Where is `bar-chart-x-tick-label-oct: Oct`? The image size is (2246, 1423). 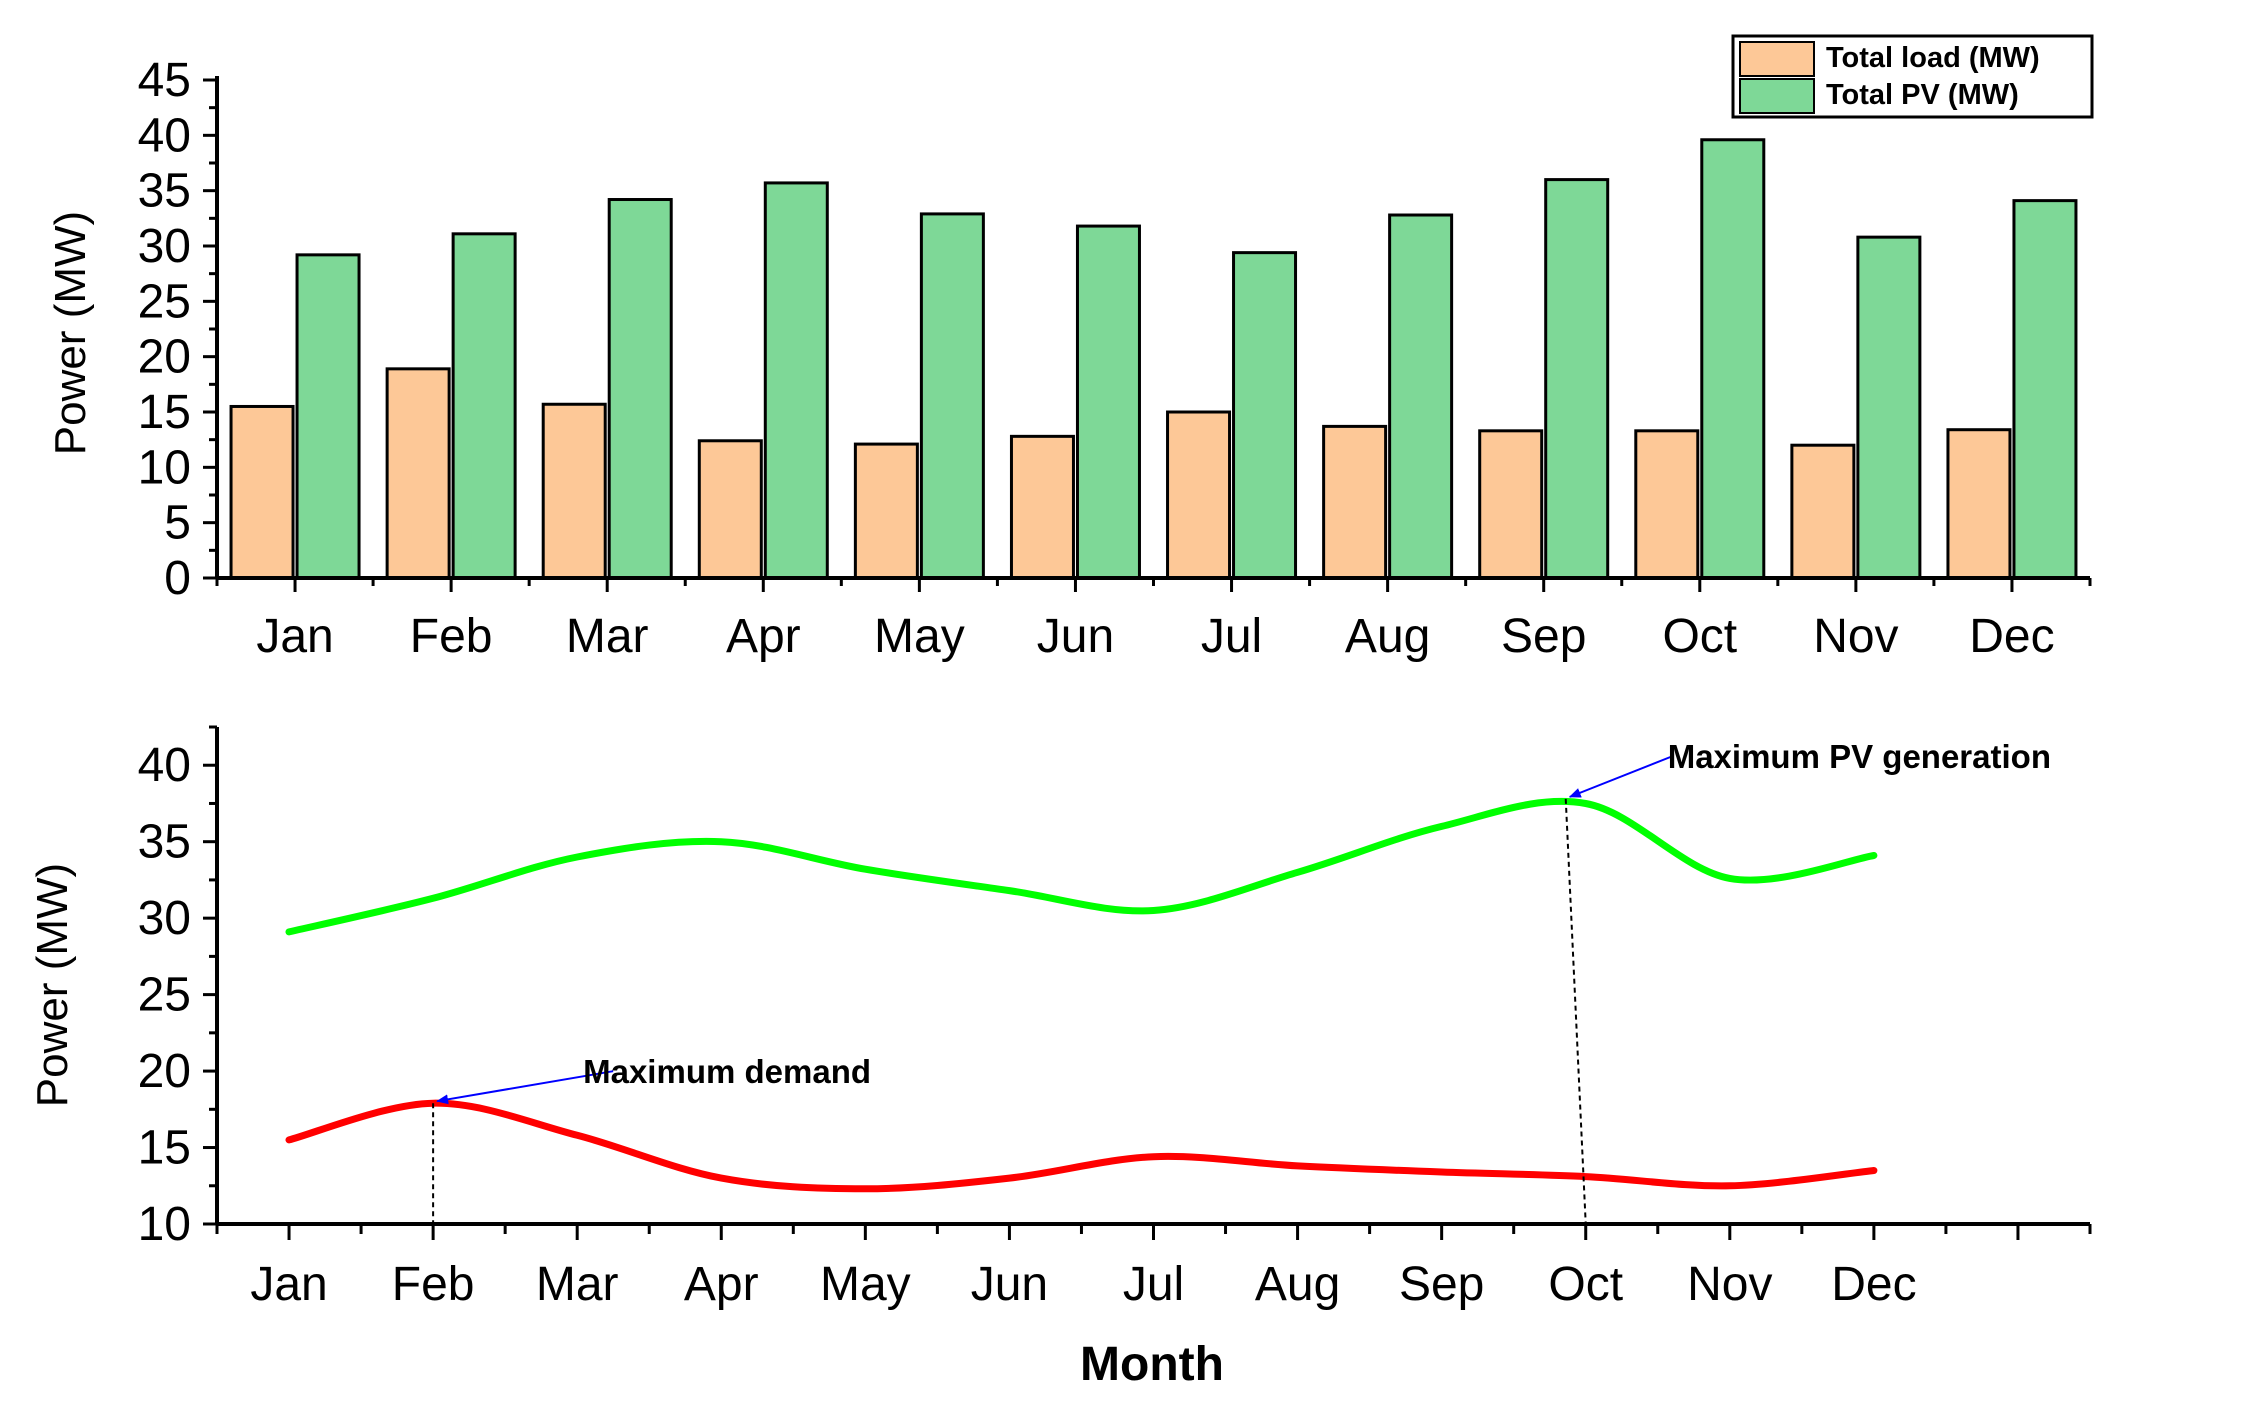 bar-chart-x-tick-label-oct: Oct is located at coordinates (1699, 636).